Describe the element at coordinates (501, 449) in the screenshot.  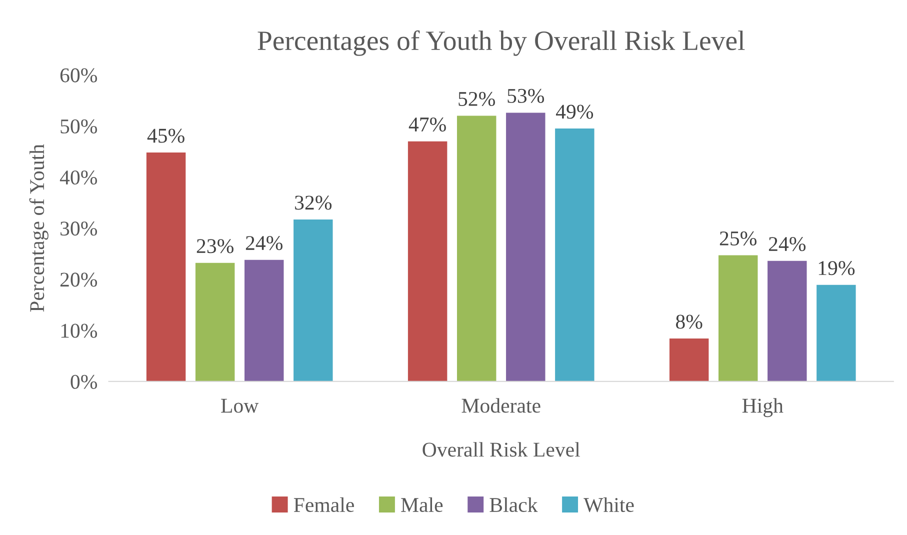
I see `x-axis-title: Overall Risk Level` at that location.